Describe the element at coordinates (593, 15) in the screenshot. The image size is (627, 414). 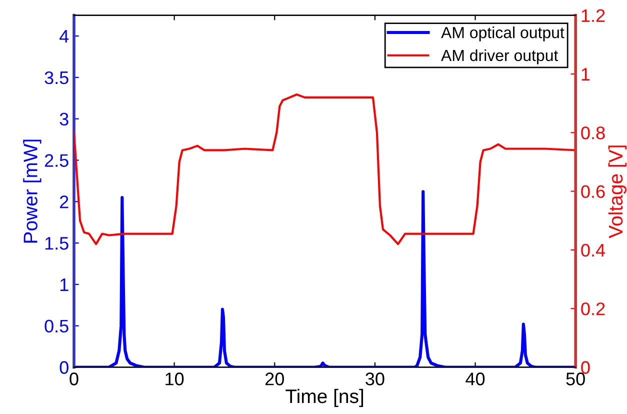
I see `y2-tick-label: 1.2` at that location.